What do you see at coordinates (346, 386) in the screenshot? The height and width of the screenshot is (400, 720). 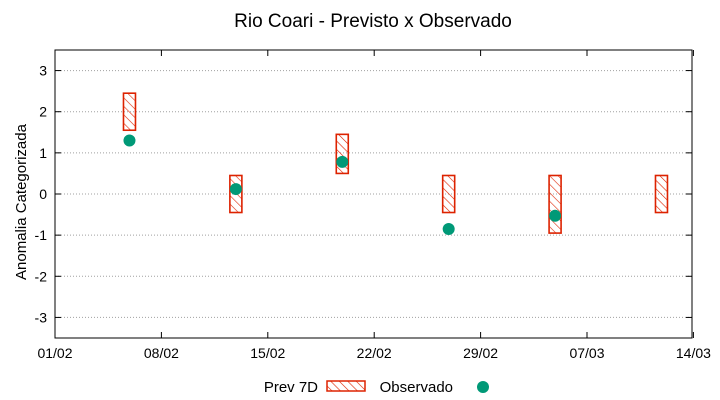 I see `legend-swatch-prev` at bounding box center [346, 386].